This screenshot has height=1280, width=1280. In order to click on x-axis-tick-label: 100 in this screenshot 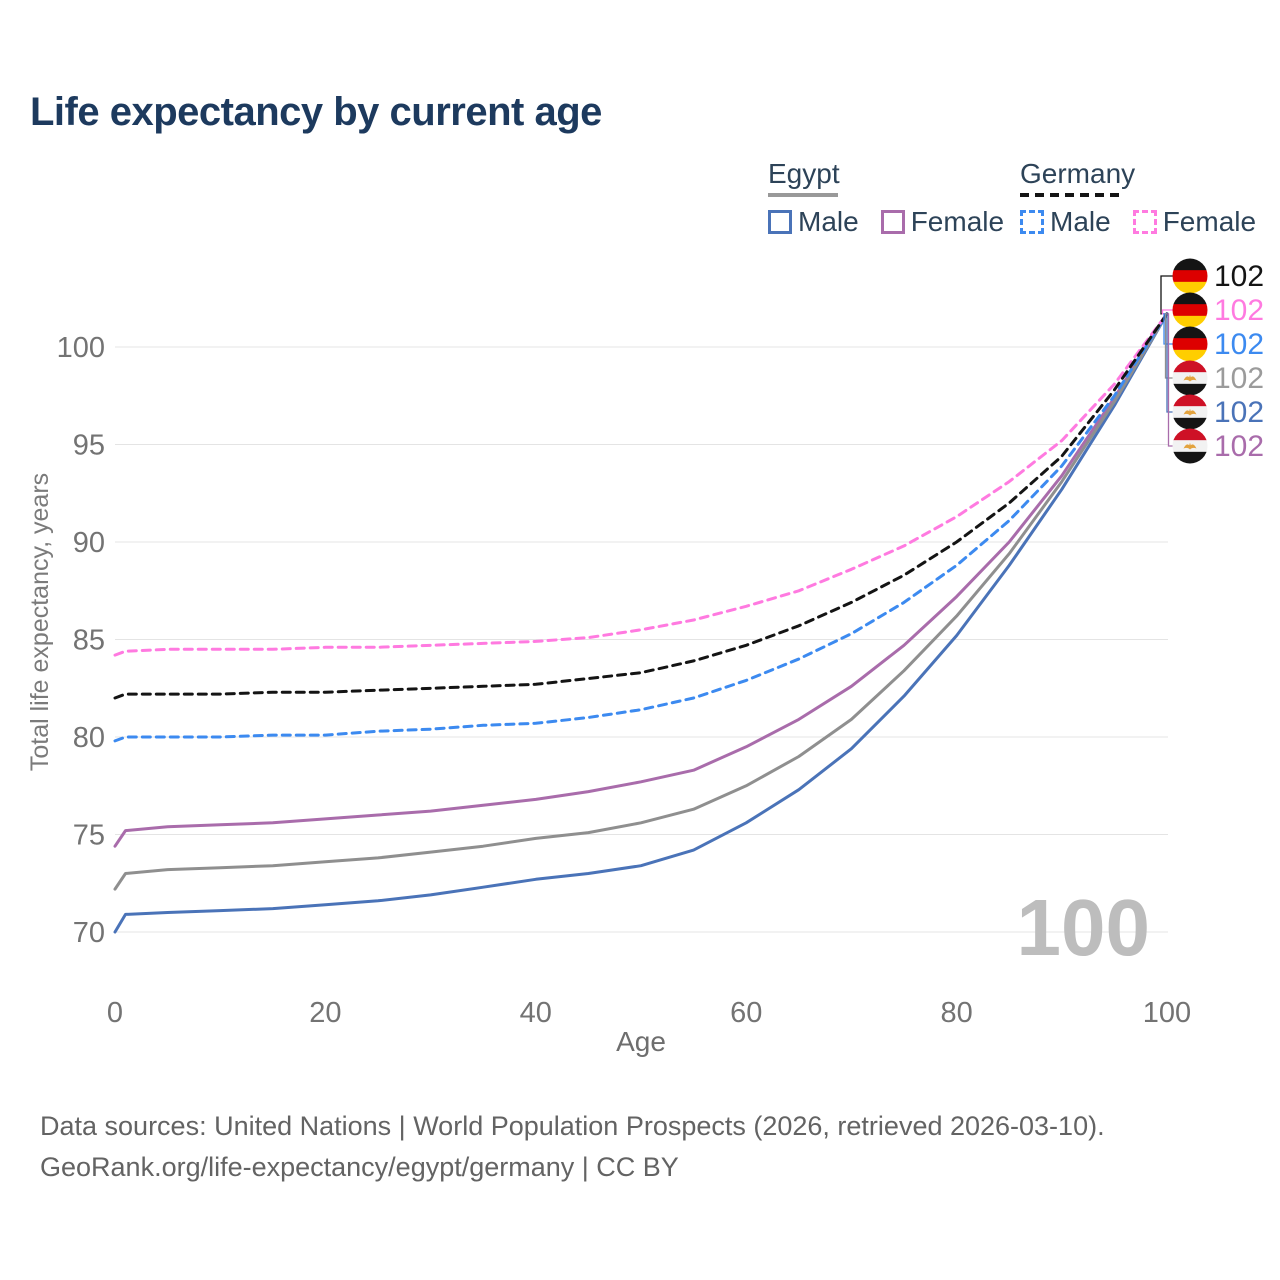, I will do `click(1167, 1013)`.